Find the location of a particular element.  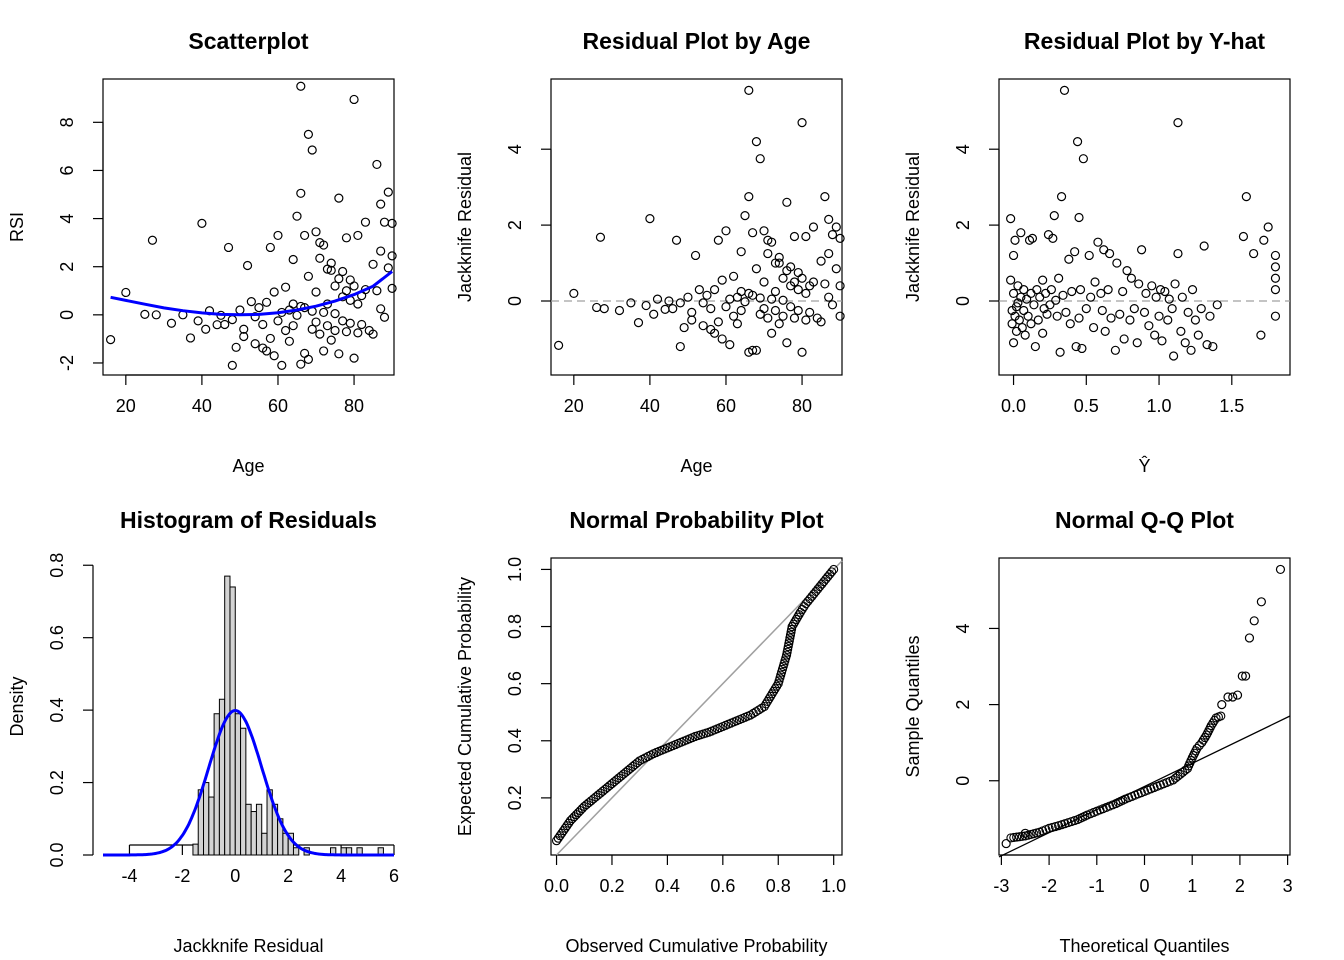

y-axis: 0.2 0.4 0.6 0.8 1.0 is located at coordinates (528, 683).